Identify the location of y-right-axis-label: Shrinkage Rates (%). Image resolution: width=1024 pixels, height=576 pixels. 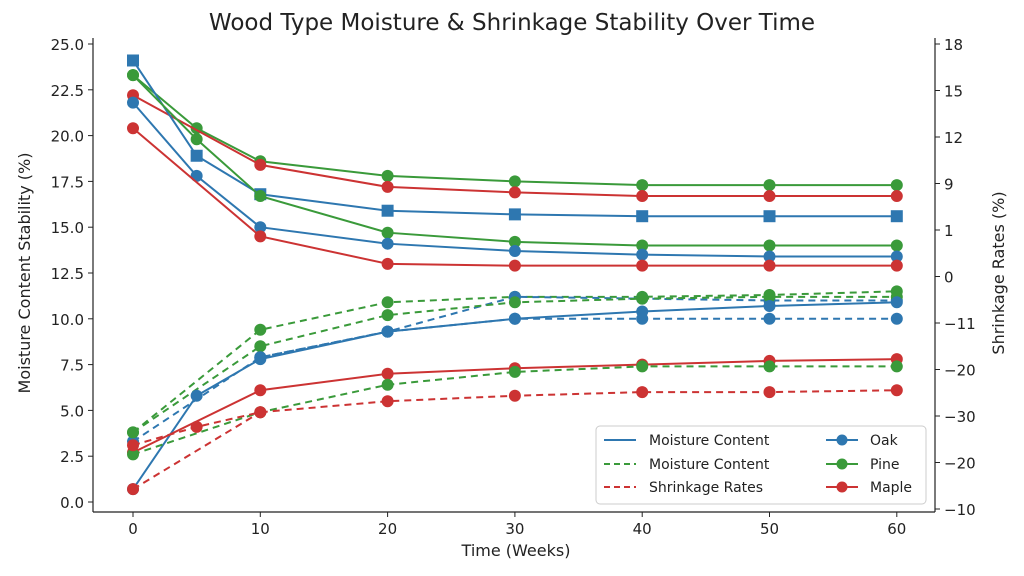
(998, 272).